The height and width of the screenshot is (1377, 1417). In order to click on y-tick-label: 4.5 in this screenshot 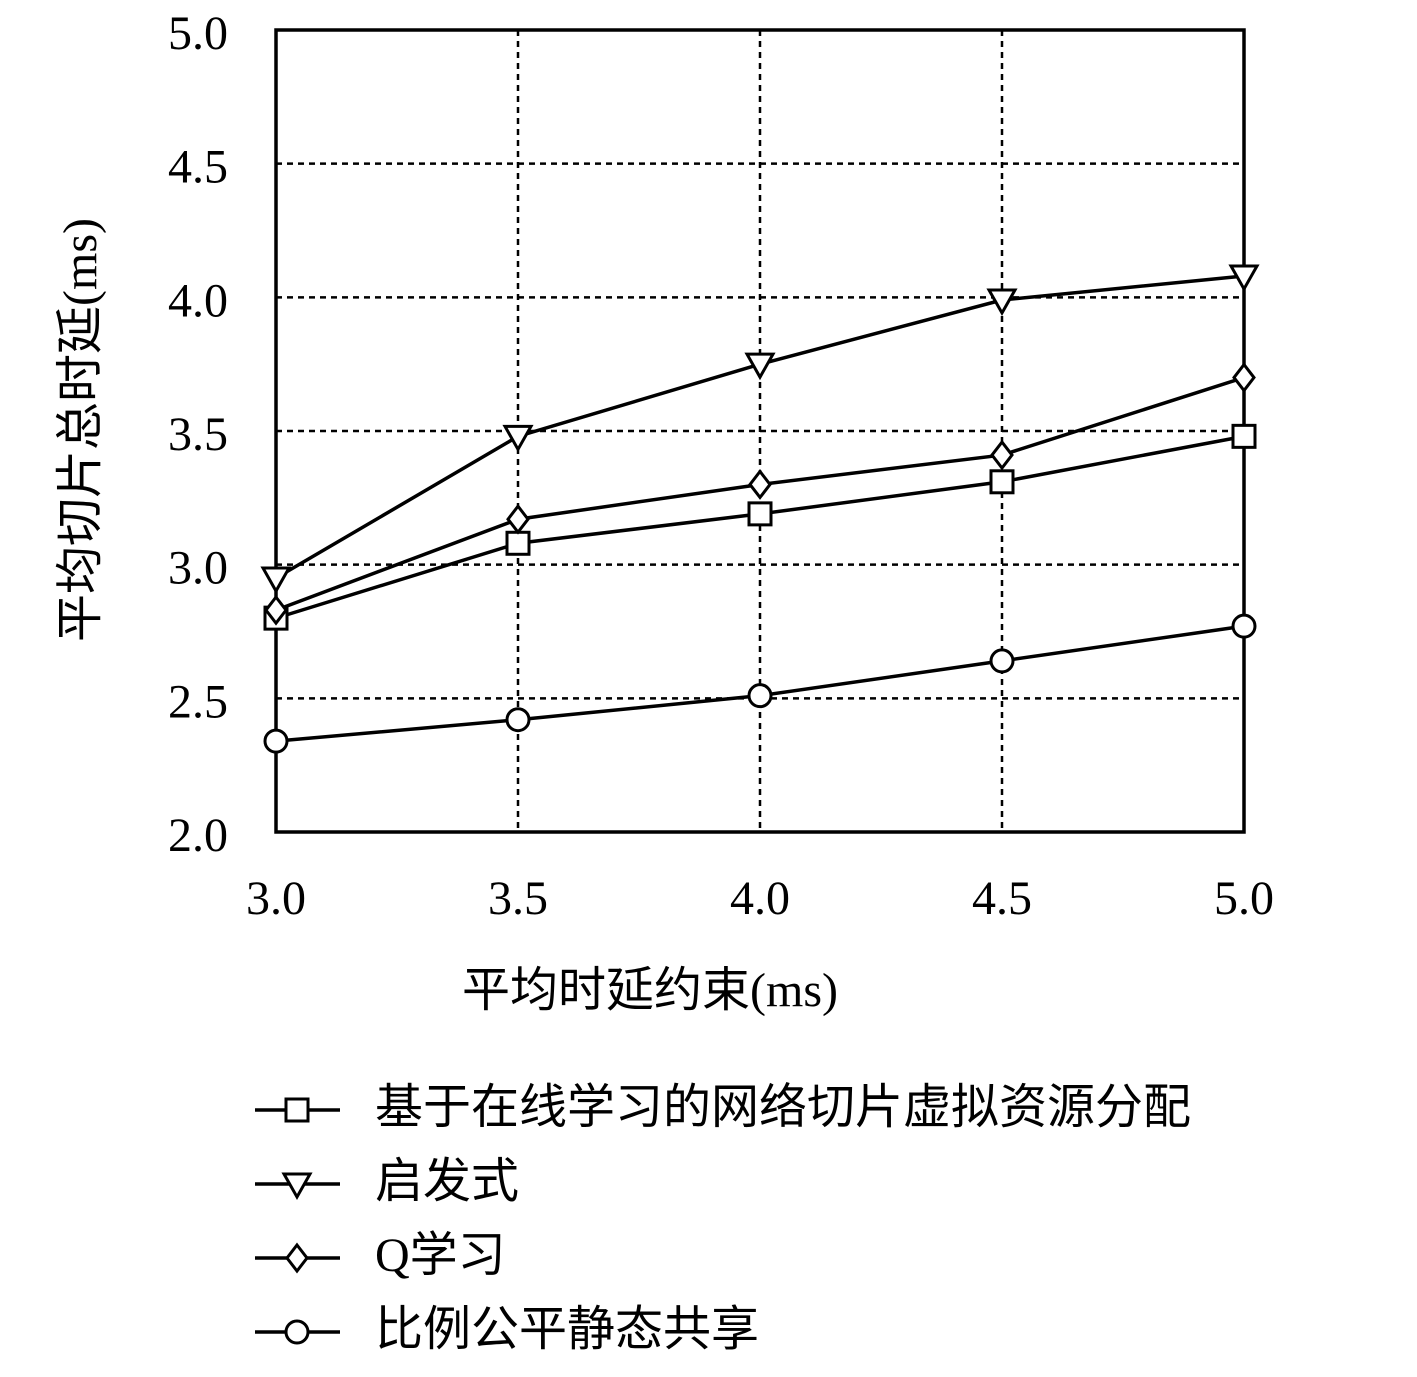, I will do `click(198, 167)`.